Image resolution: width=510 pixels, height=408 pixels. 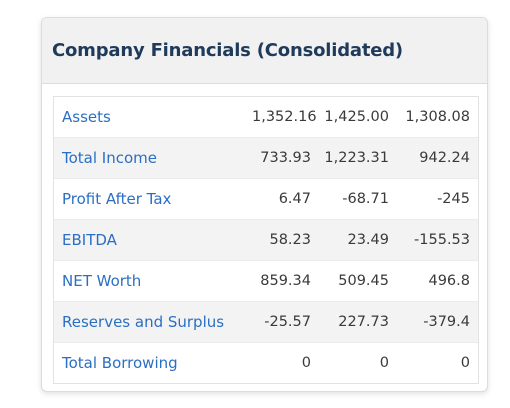 I want to click on table-cell: 859.34, so click(x=285, y=281).